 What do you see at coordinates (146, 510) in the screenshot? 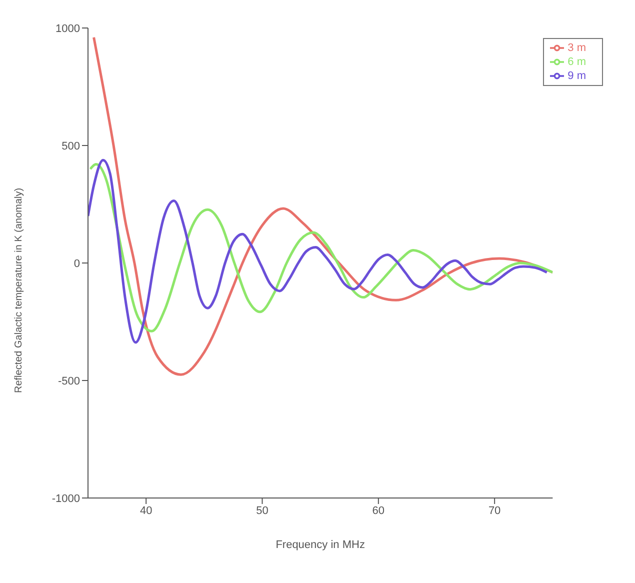
I see `x-tick-label: 40` at bounding box center [146, 510].